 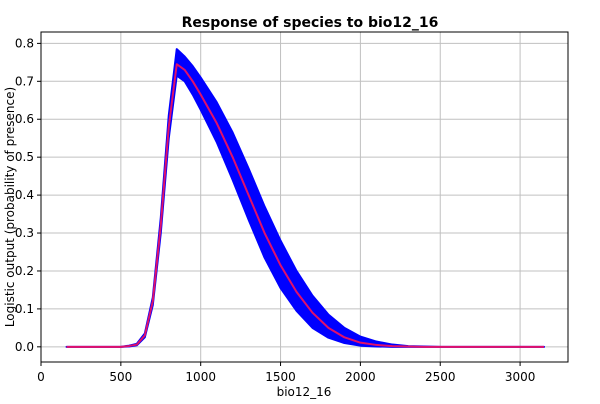 What do you see at coordinates (440, 377) in the screenshot?
I see `x-tick-label: 2500` at bounding box center [440, 377].